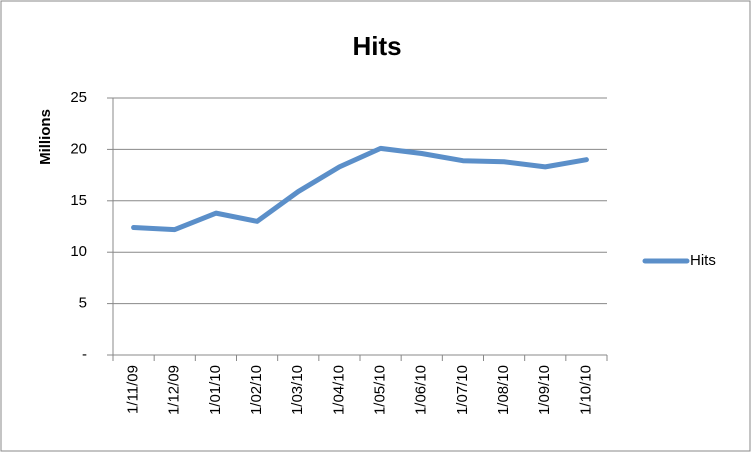 Image resolution: width=752 pixels, height=453 pixels. What do you see at coordinates (45, 137) in the screenshot?
I see `y-axis-label: Millions` at bounding box center [45, 137].